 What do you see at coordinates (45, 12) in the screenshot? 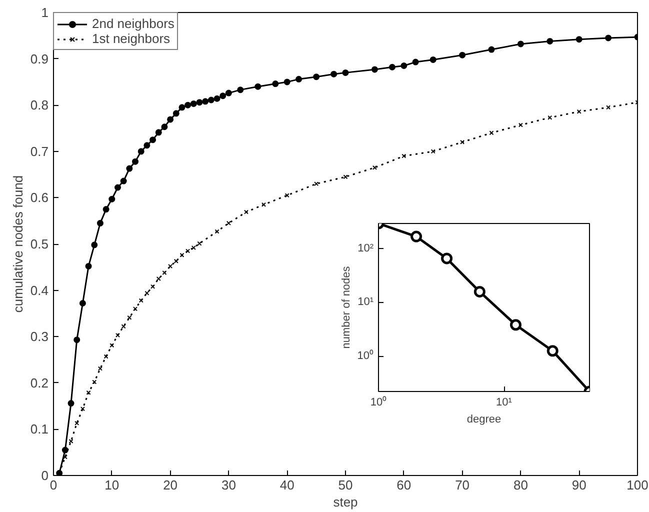
I see `y-tick-label: 1` at bounding box center [45, 12].